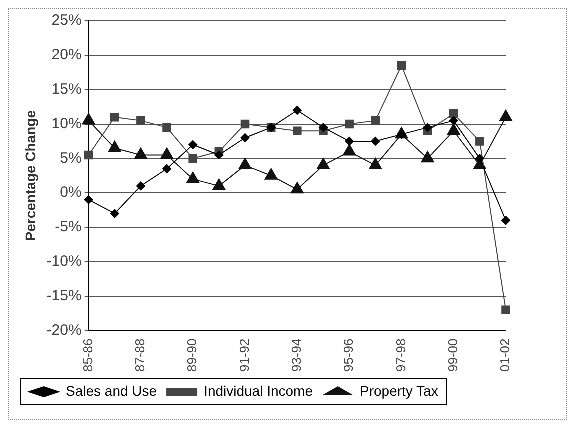  I want to click on x-tick-label: 95-96, so click(348, 355).